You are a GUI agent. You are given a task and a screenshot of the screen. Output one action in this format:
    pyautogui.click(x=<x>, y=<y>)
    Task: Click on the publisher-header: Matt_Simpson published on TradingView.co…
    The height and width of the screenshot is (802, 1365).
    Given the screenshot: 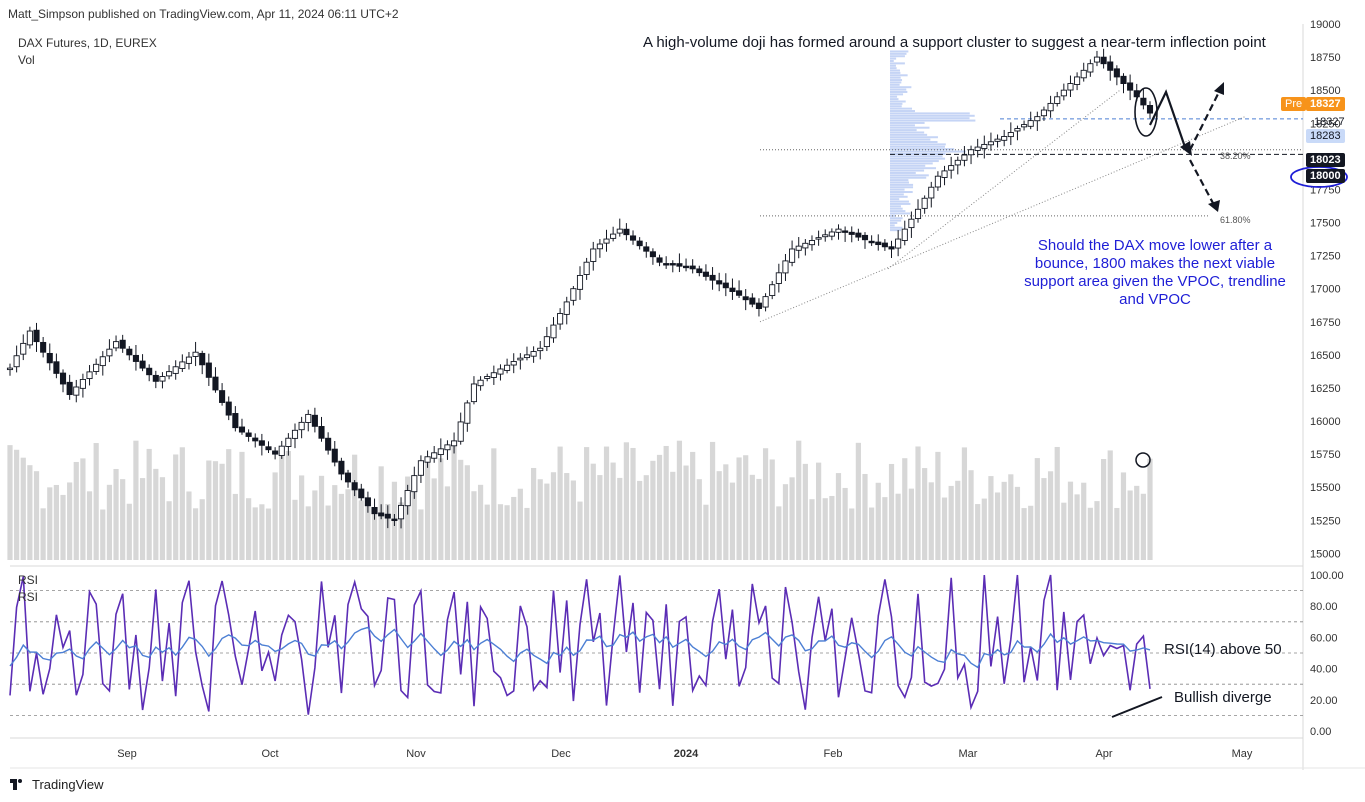 What is the action you would take?
    pyautogui.click(x=203, y=14)
    